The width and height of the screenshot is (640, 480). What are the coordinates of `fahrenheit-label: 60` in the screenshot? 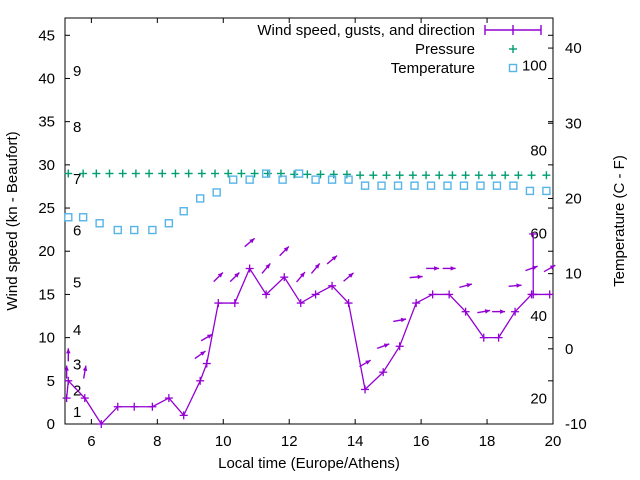 It's located at (538, 233).